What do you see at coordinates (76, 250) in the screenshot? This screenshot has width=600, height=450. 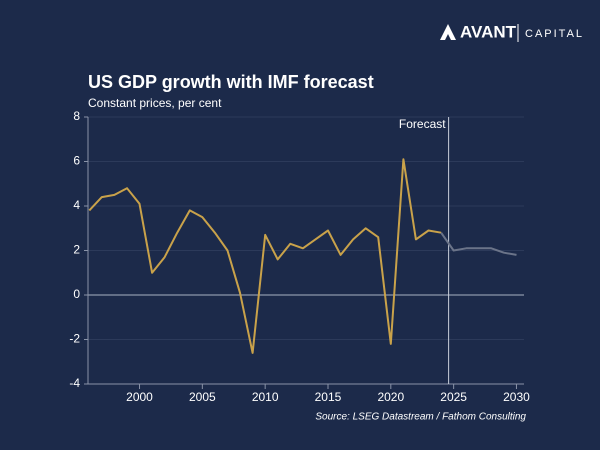 I see `y-tick-label: 2` at bounding box center [76, 250].